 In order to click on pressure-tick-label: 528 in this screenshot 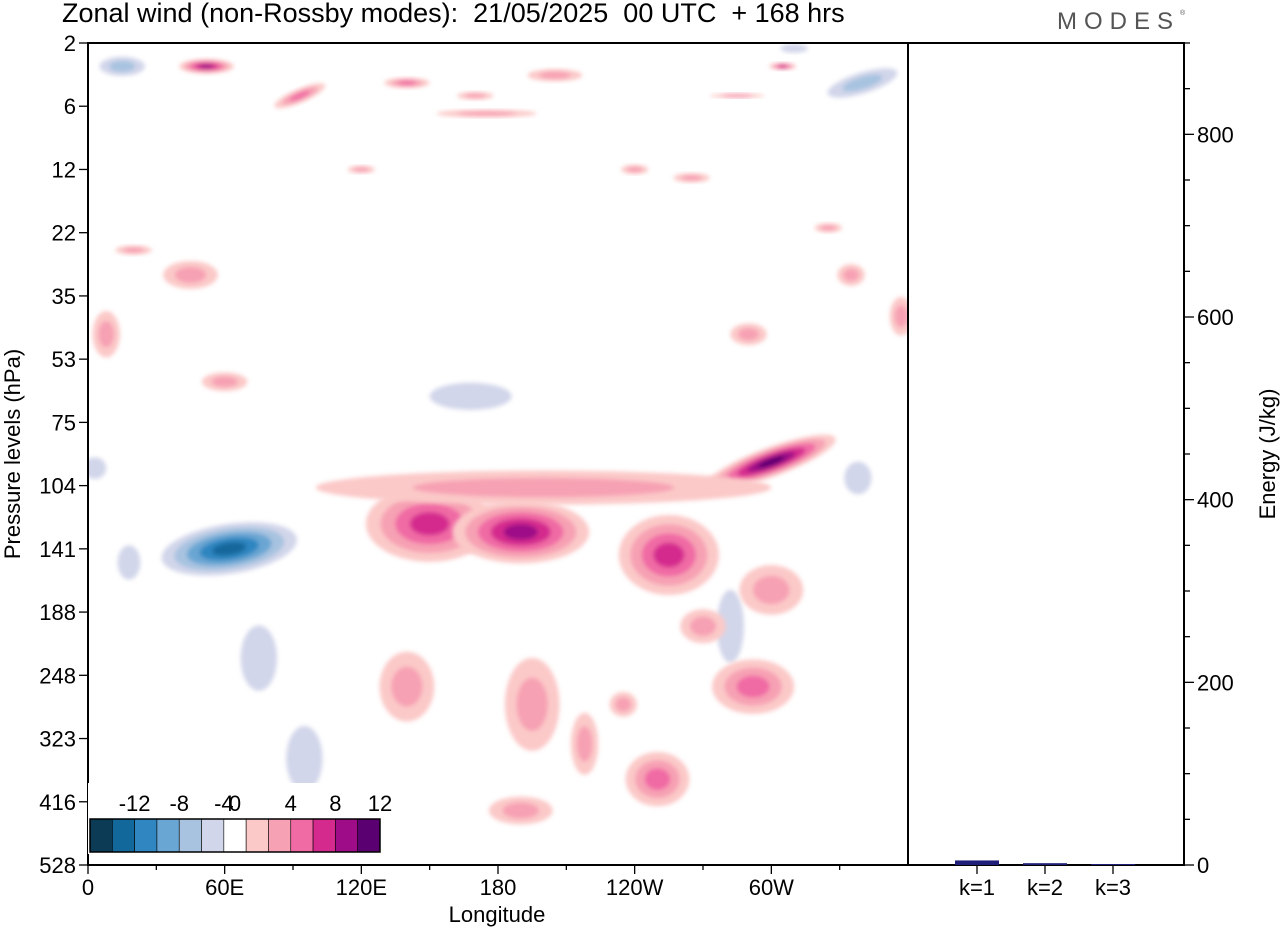, I will do `click(57, 865)`.